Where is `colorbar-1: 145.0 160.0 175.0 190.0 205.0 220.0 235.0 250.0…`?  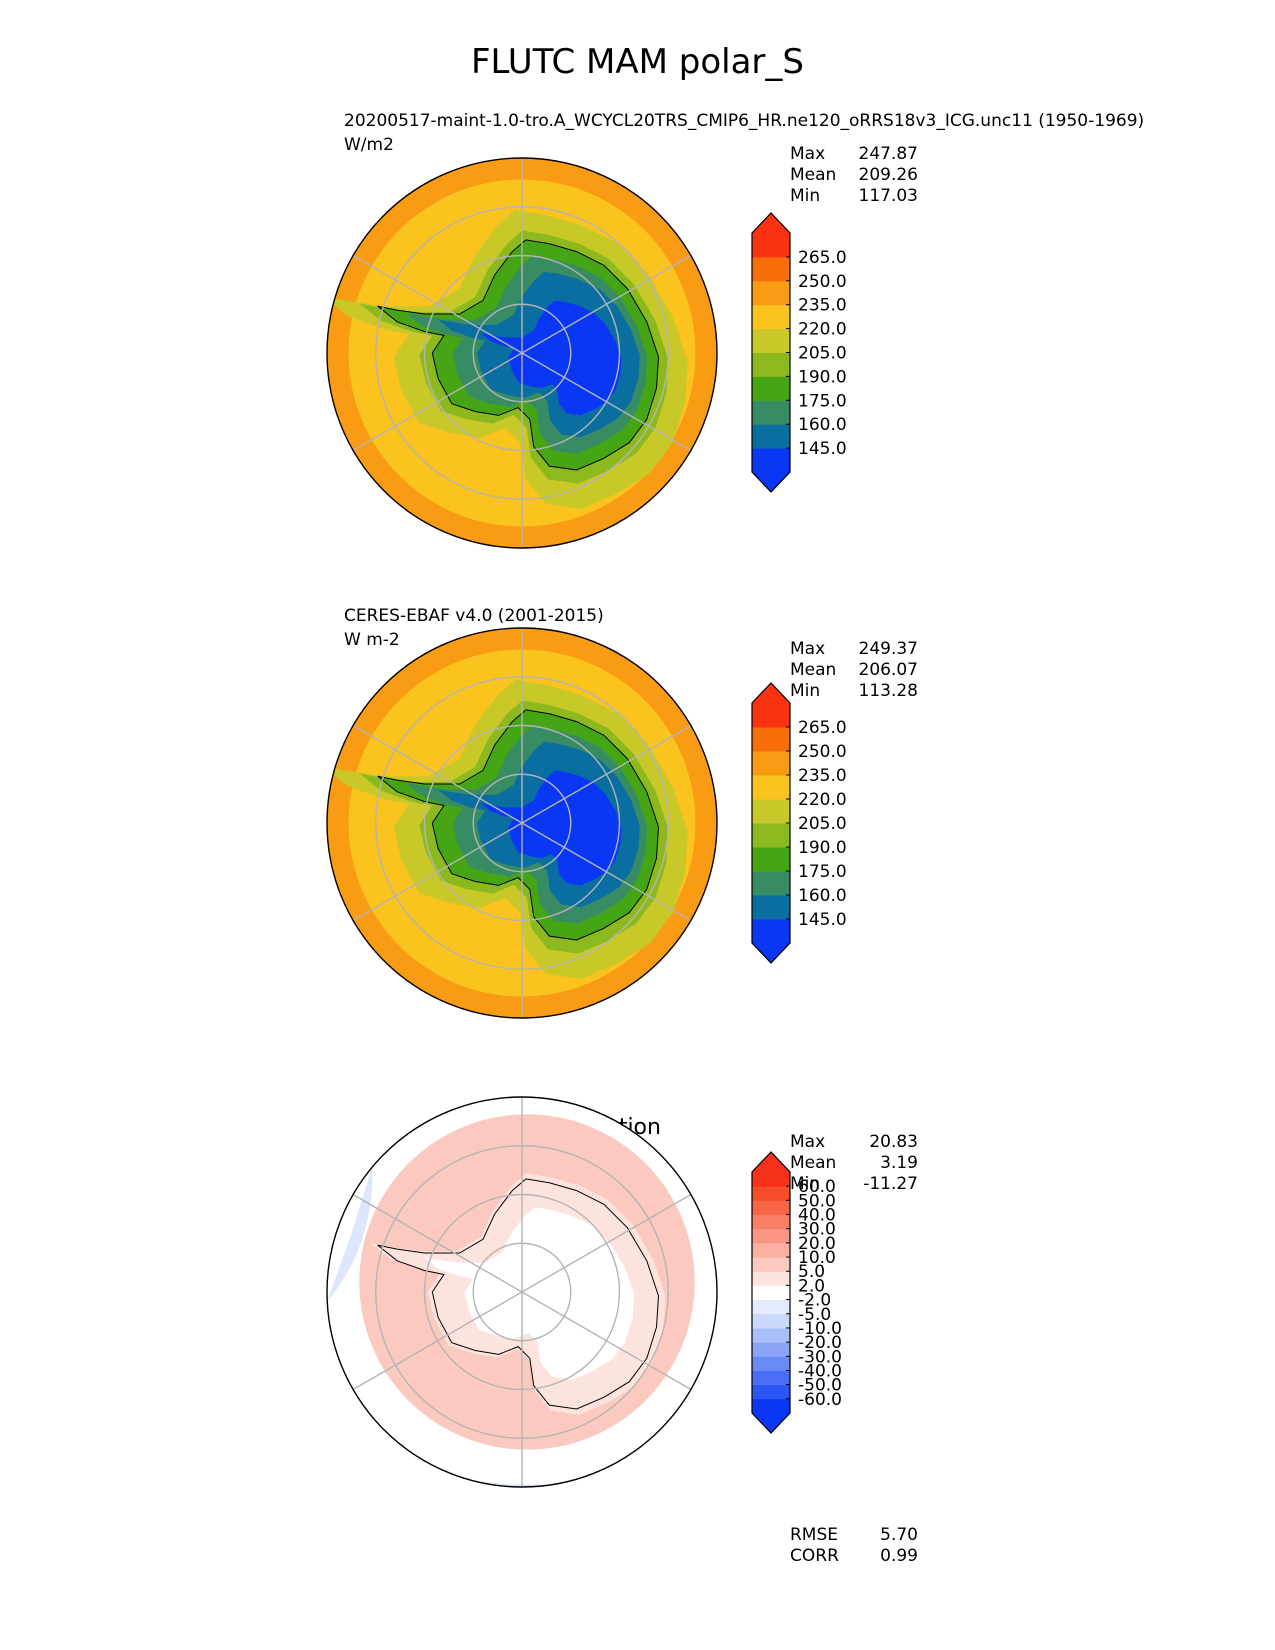
colorbar-1: 145.0 160.0 175.0 190.0 205.0 220.0 235.0 250.0… is located at coordinates (799, 352).